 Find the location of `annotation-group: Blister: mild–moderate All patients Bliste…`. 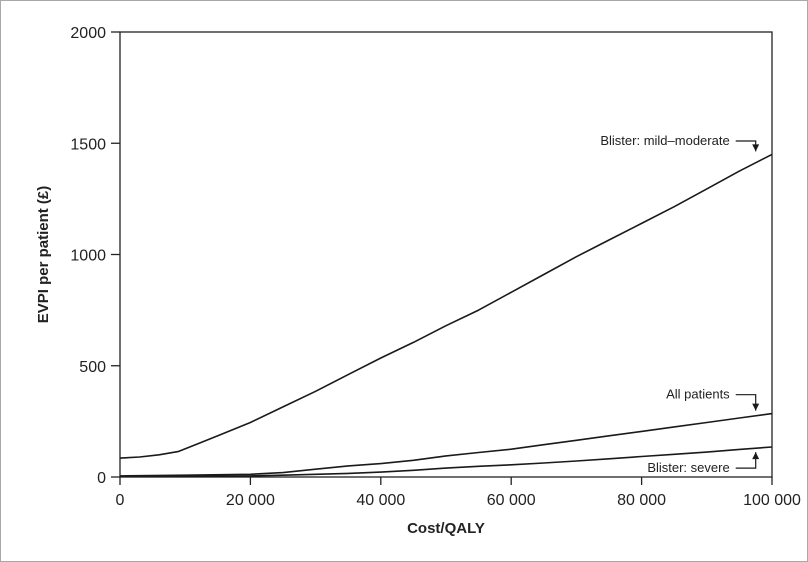

annotation-group: Blister: mild–moderate All patients Bliste… is located at coordinates (680, 304).